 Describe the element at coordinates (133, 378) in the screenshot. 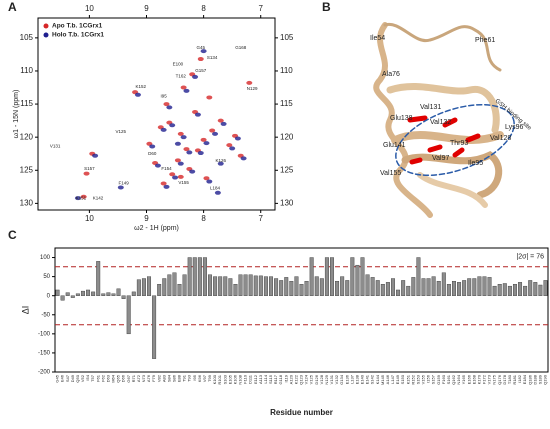

I see `x-tick-label: R71` at that location.